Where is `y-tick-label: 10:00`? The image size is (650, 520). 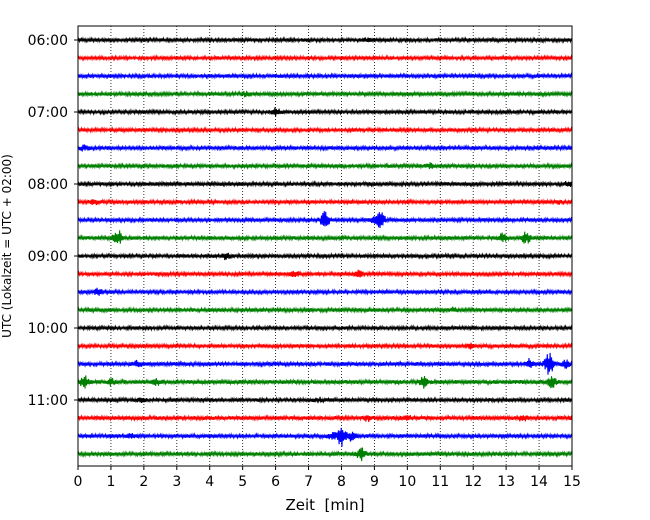 y-tick-label: 10:00 is located at coordinates (48, 329).